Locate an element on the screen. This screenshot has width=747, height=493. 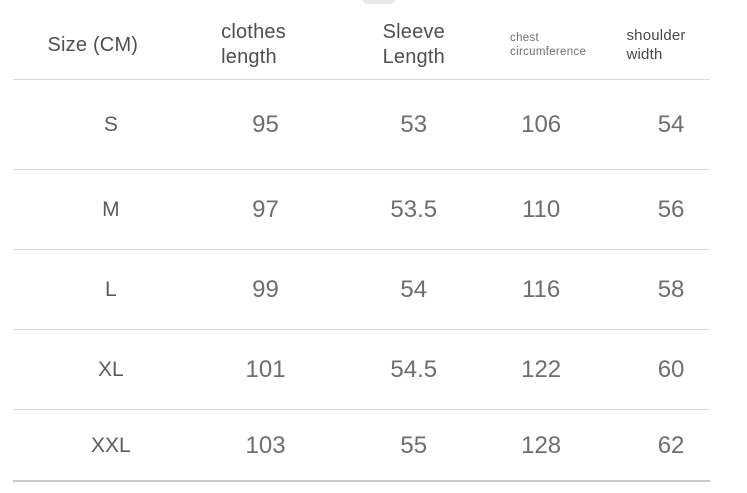
clothes-length-value: 103 is located at coordinates (265, 445).